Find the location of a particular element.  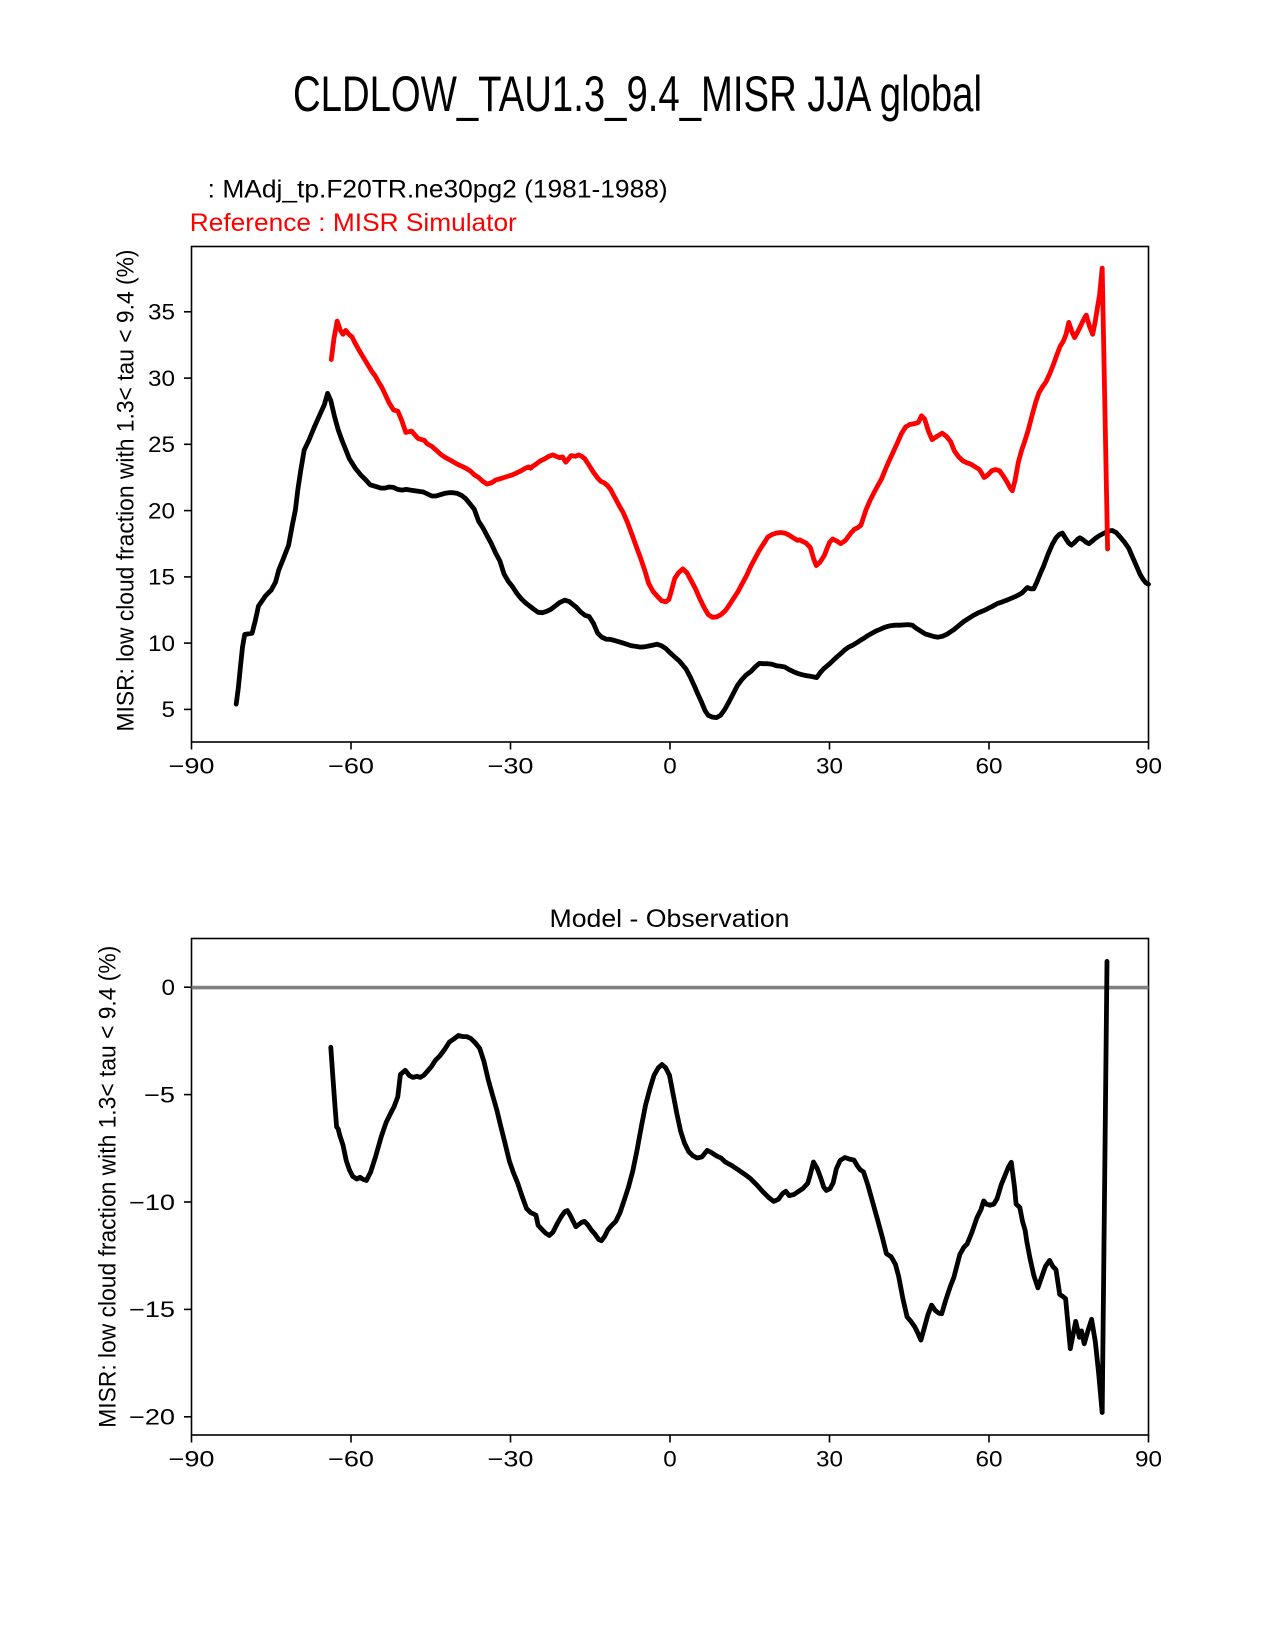

svg-text: 20 is located at coordinates (161, 510).